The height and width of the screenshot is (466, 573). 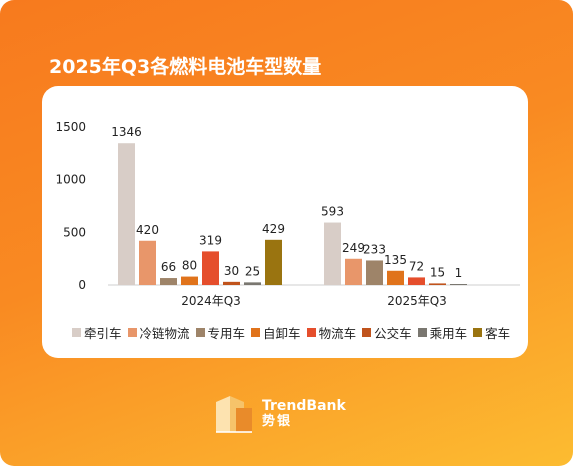 What do you see at coordinates (226, 333) in the screenshot?
I see `legend-label: 专用车` at bounding box center [226, 333].